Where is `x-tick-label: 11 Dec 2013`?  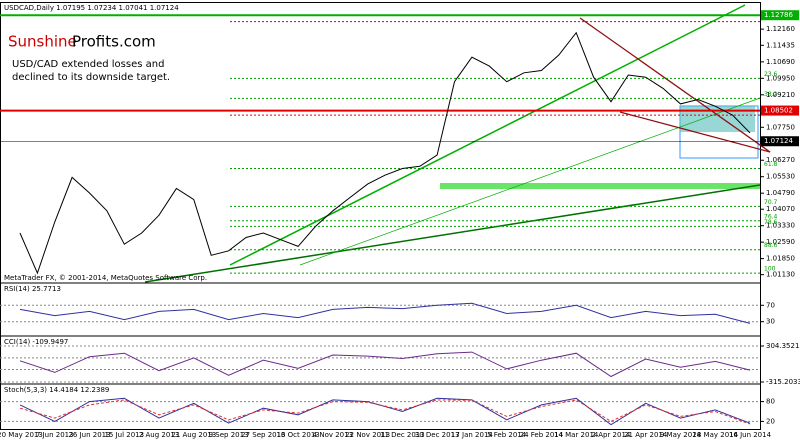
x-tick-label: 11 Dec 2013 is located at coordinates (402, 435).